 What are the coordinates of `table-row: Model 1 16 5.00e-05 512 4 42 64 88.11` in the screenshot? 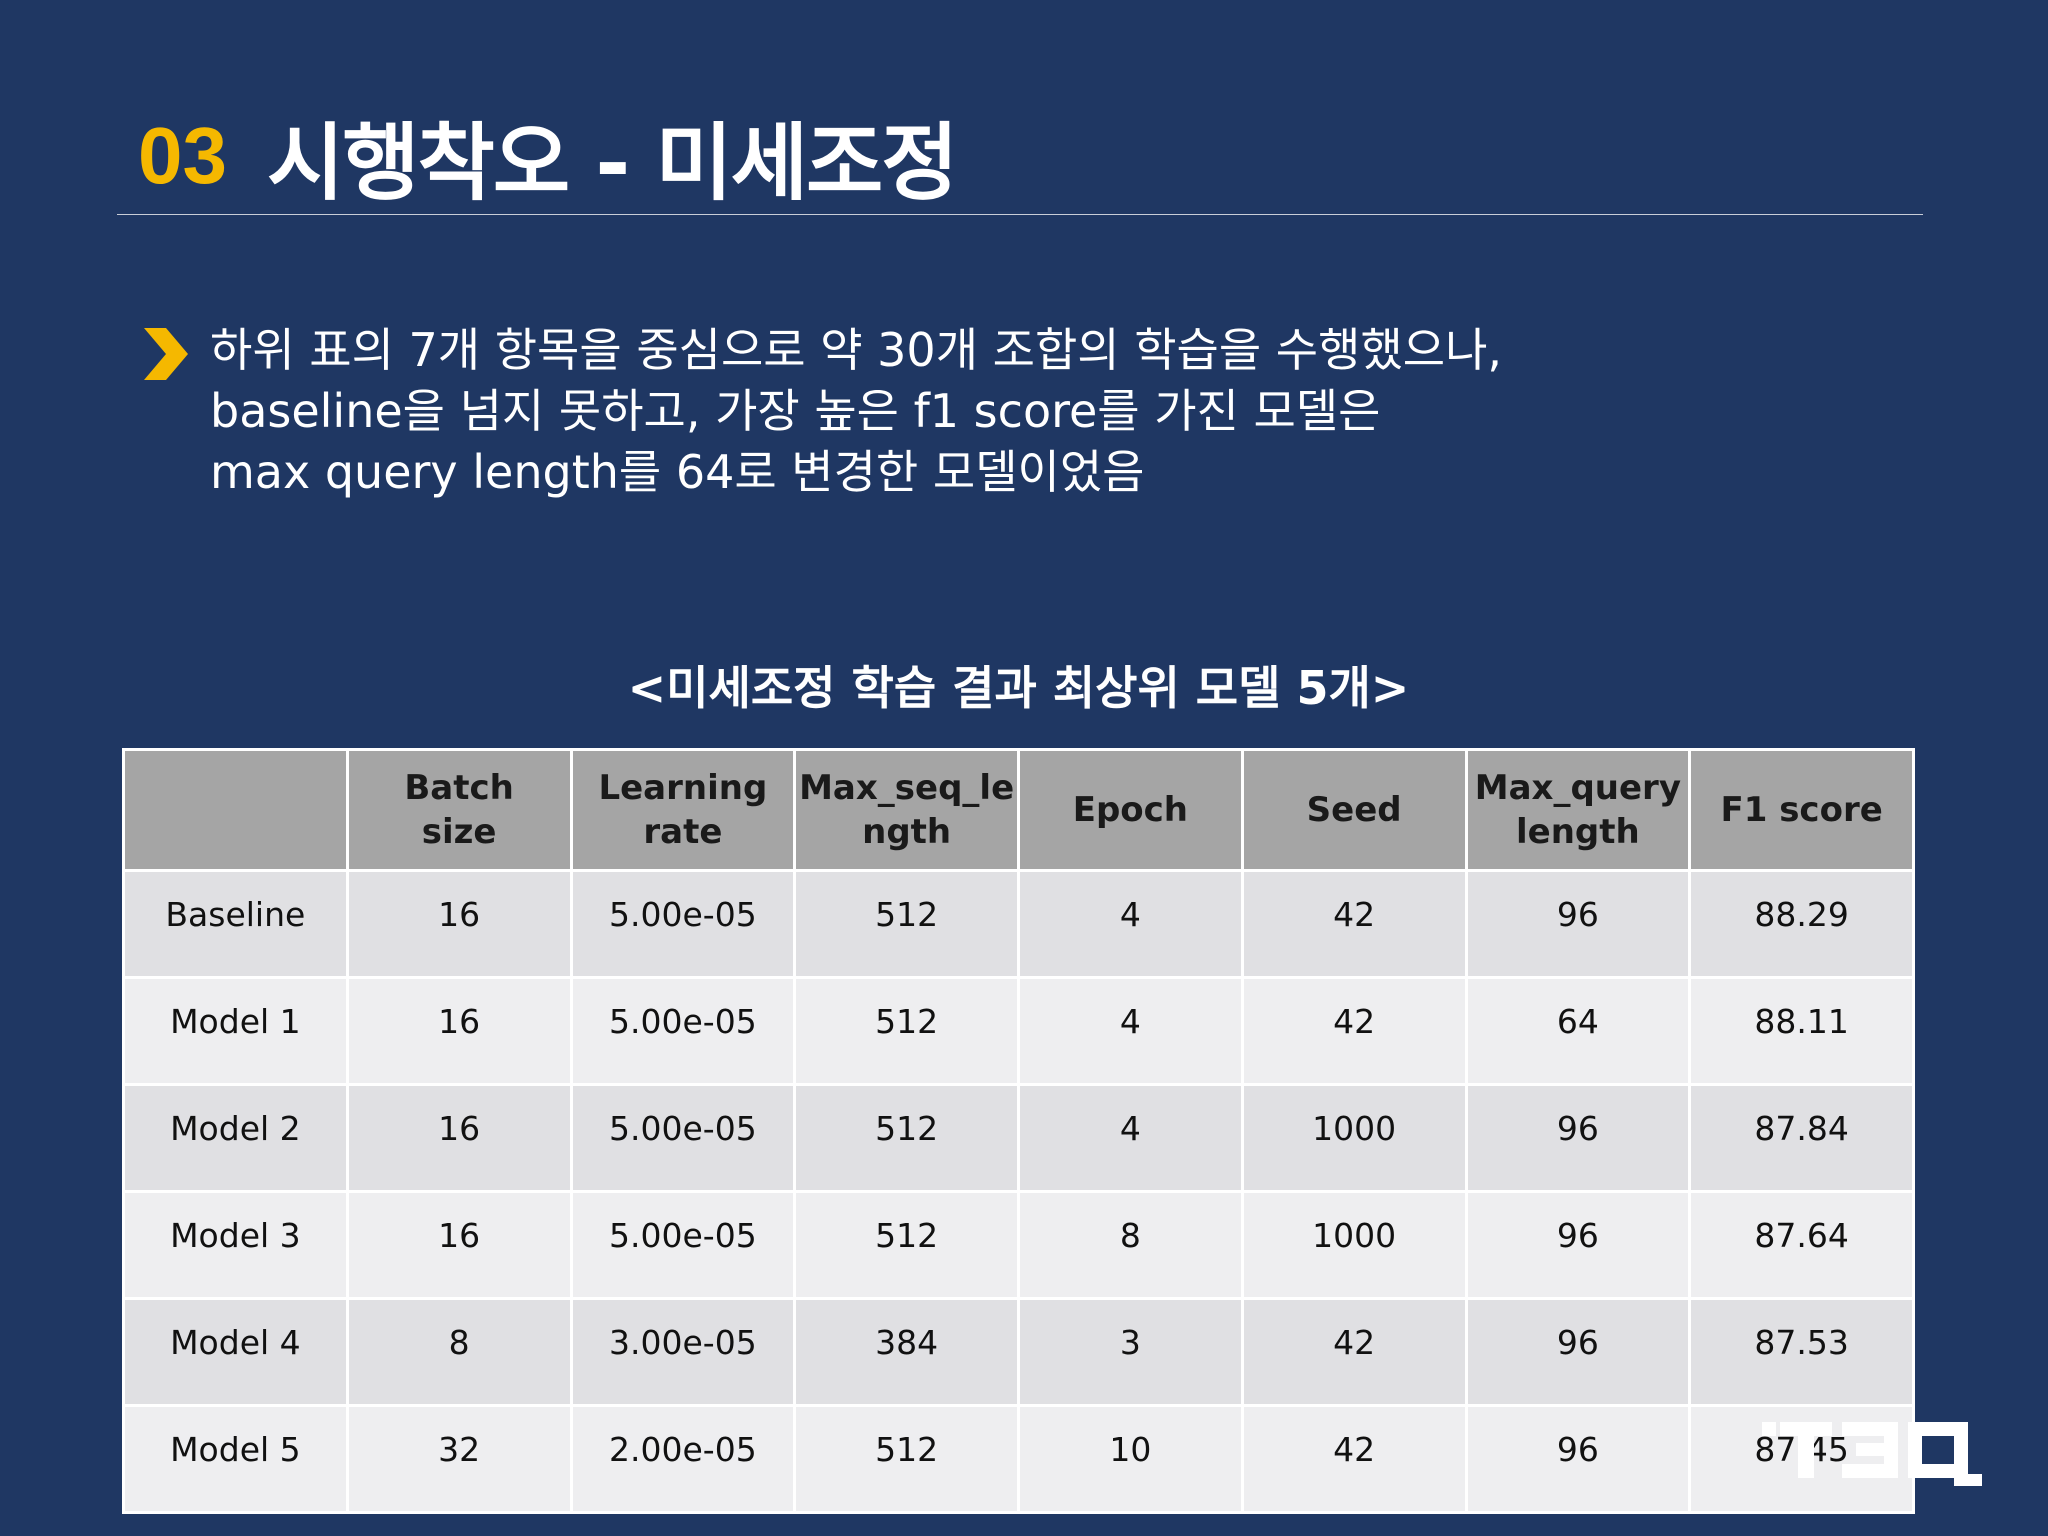 It's located at (1018, 1031).